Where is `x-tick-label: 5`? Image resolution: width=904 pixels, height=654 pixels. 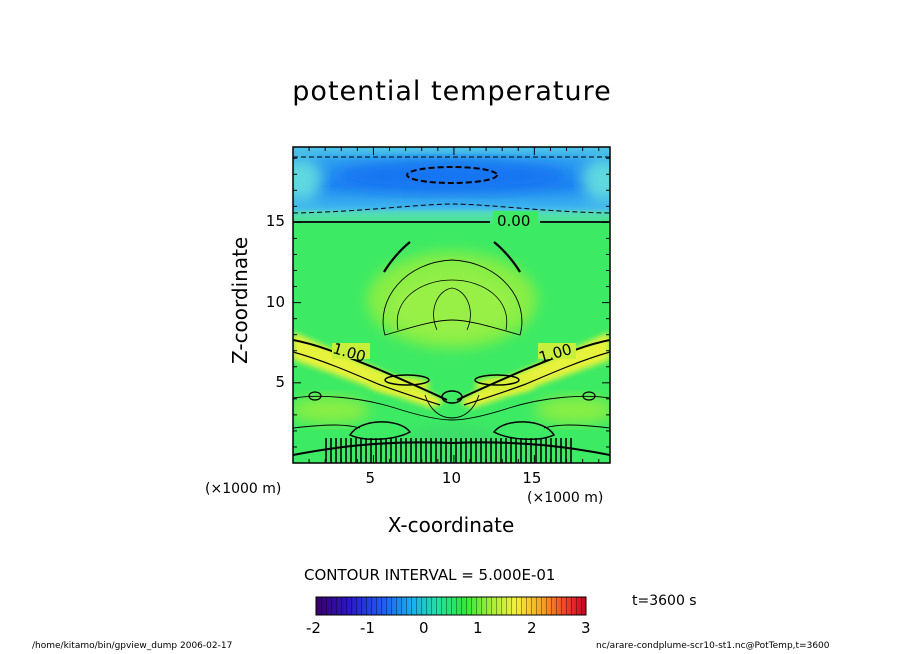
x-tick-label: 5 is located at coordinates (370, 478).